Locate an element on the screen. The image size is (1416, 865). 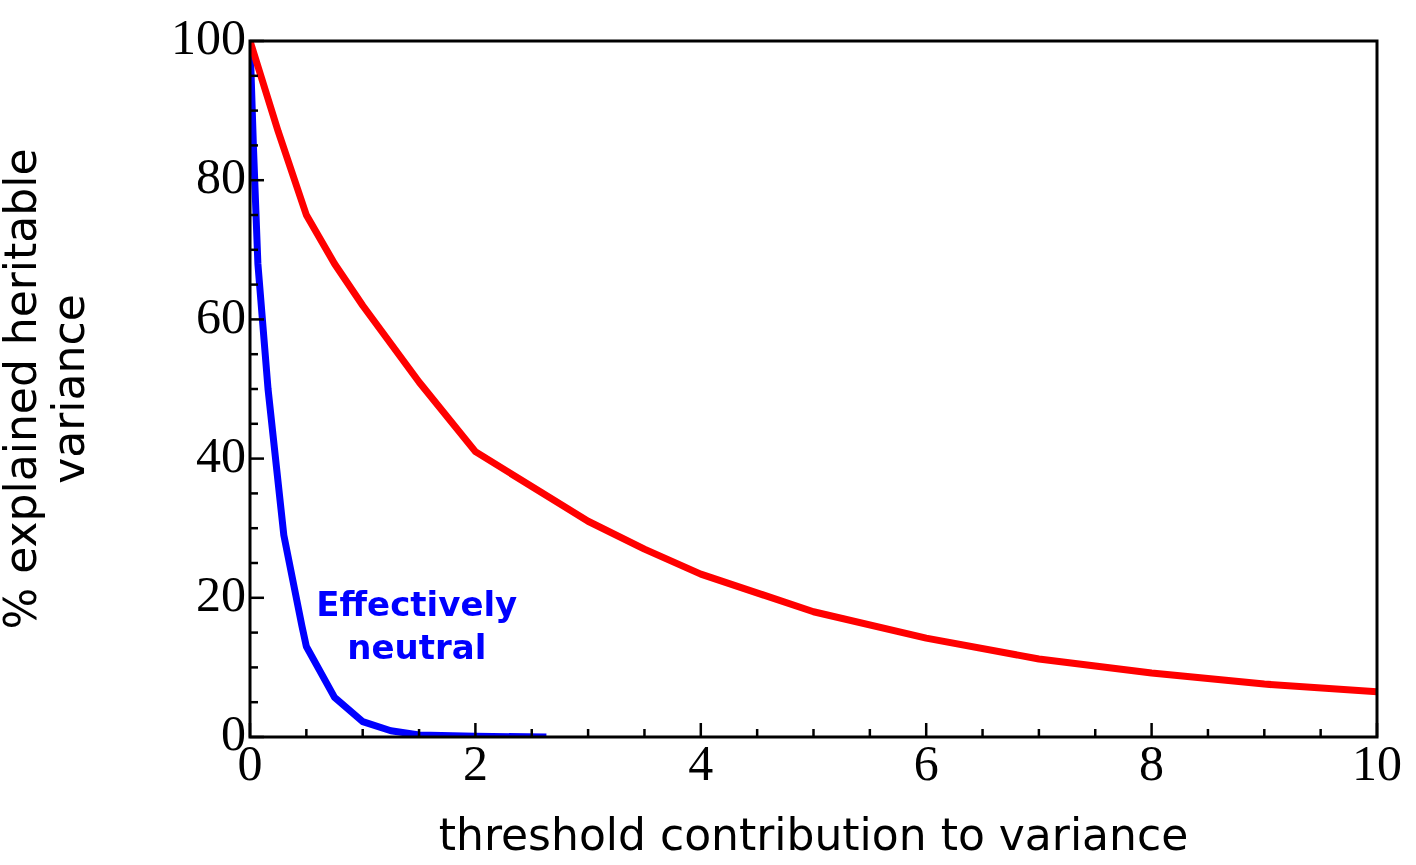
y-axis-title: % explained heritable variance is located at coordinates (47, 389).